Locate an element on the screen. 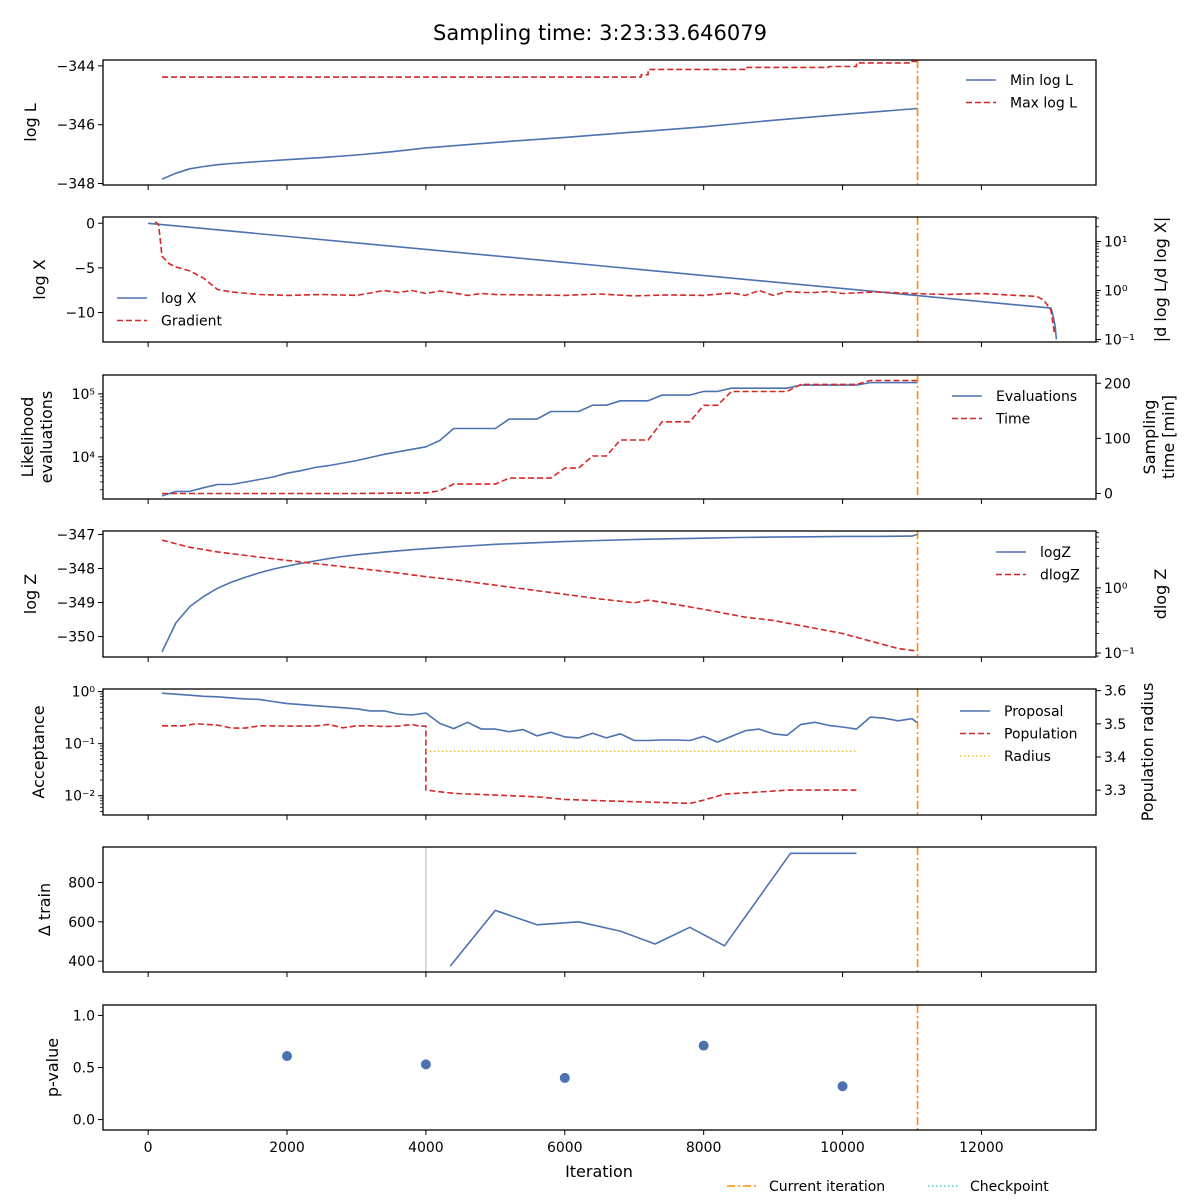 The width and height of the screenshot is (1200, 1200). y-tick-label: −5 is located at coordinates (84, 269).